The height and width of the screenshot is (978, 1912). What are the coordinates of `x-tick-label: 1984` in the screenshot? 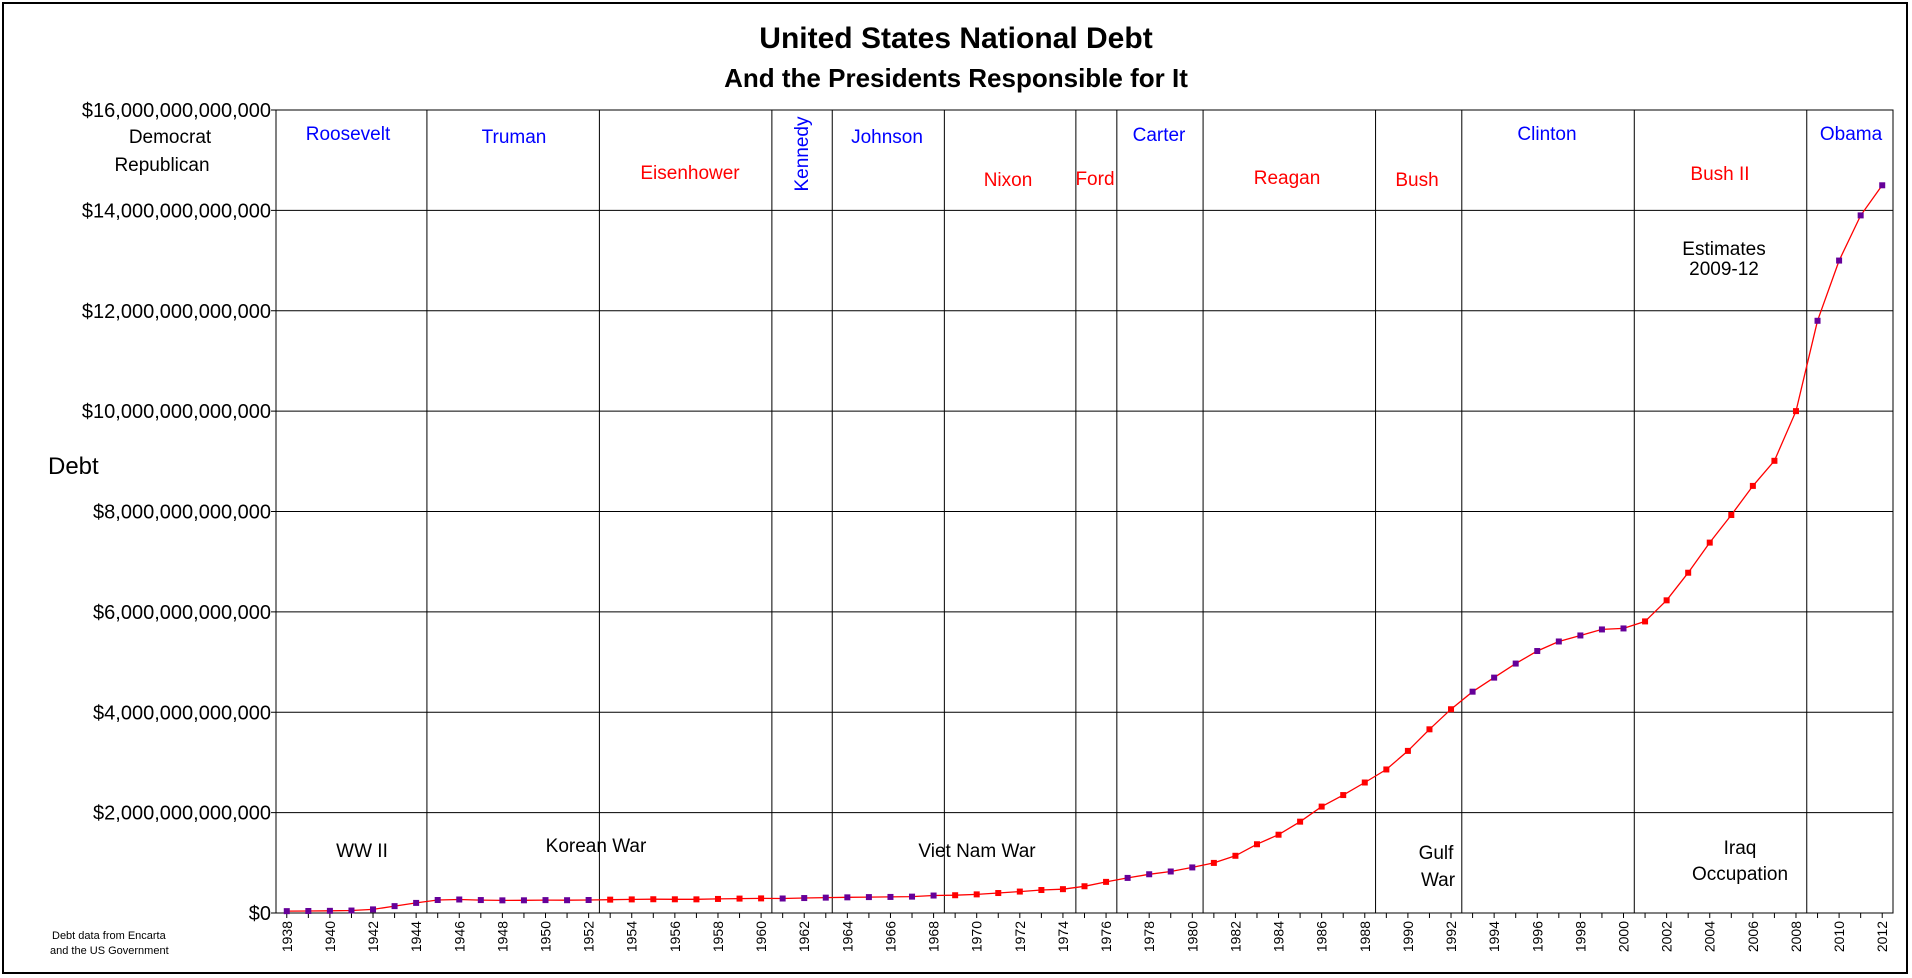 It's located at (1279, 936).